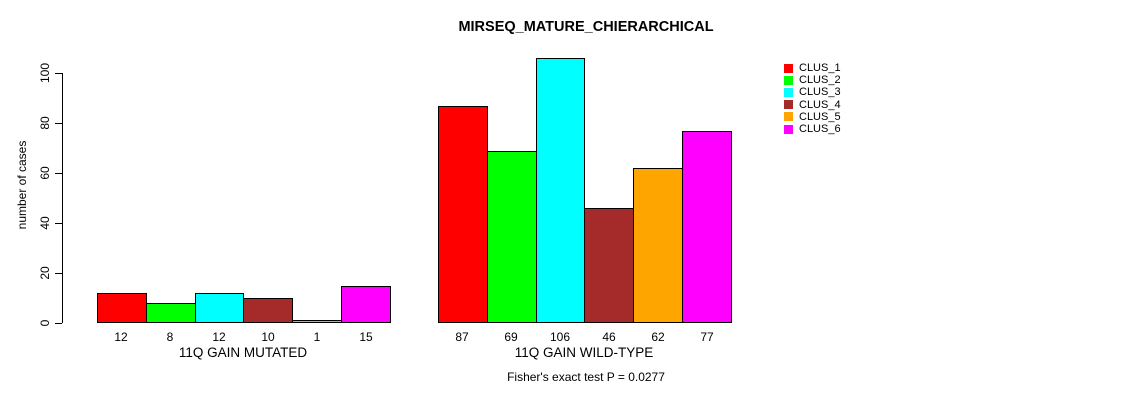 The height and width of the screenshot is (400, 1140). What do you see at coordinates (609, 337) in the screenshot?
I see `bar-value-label: 46` at bounding box center [609, 337].